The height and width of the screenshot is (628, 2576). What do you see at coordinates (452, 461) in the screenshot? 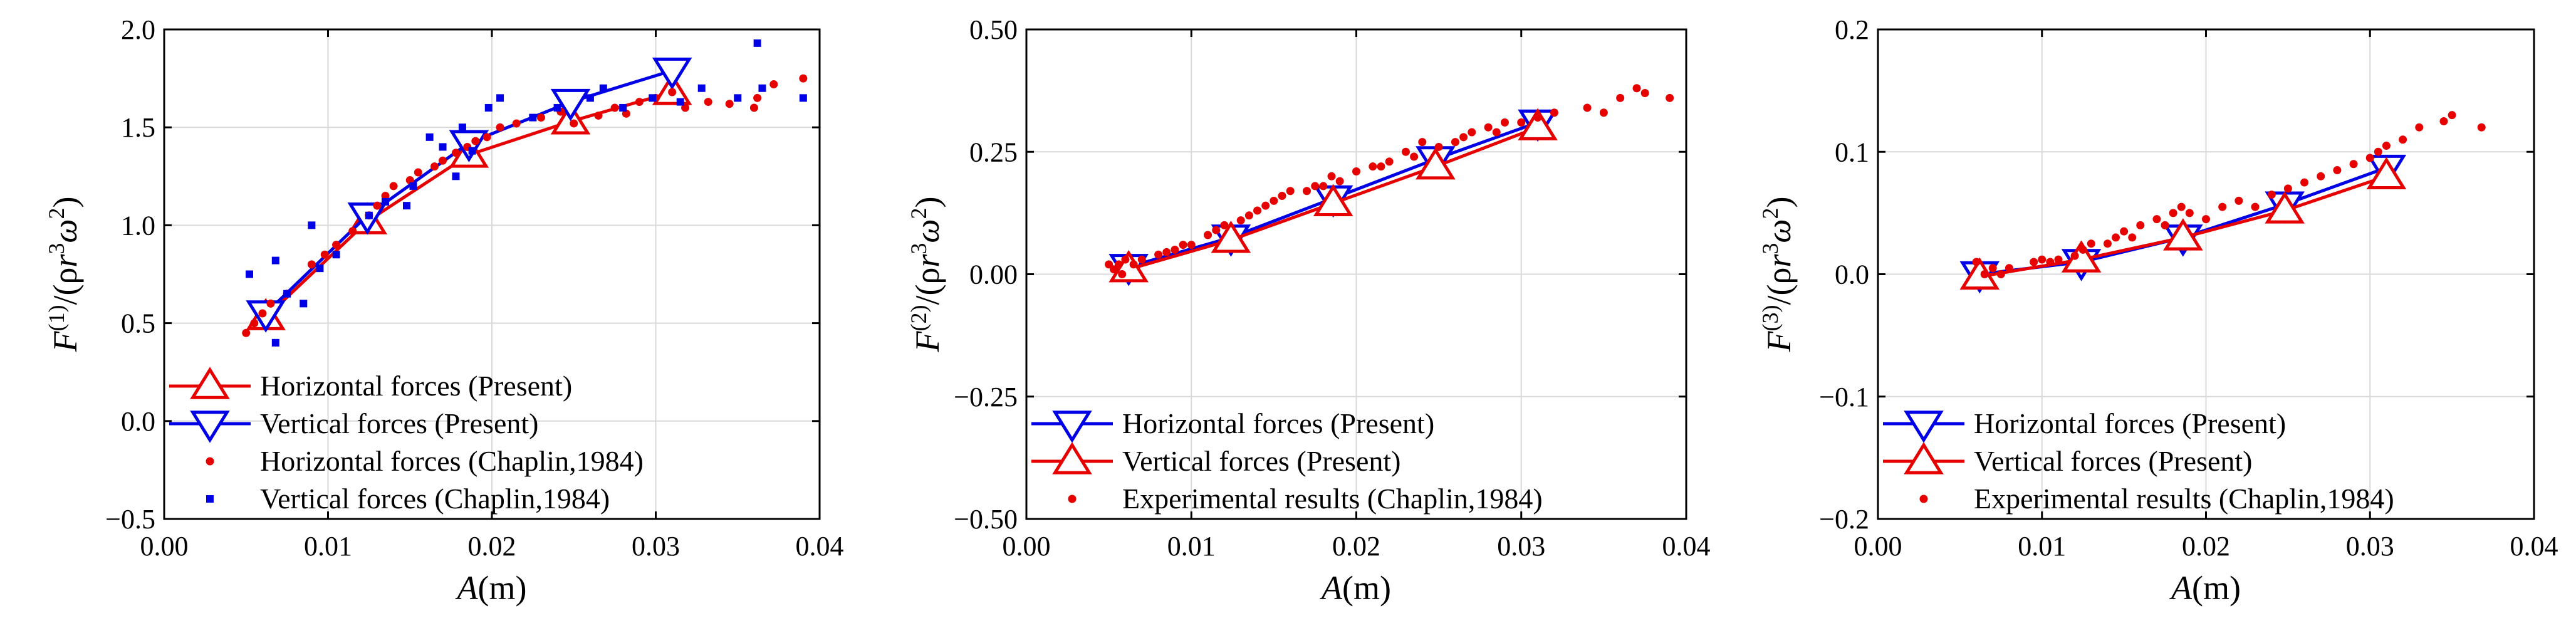
I see `legend-label: Horizontal forces (Chaplin,1984)` at bounding box center [452, 461].